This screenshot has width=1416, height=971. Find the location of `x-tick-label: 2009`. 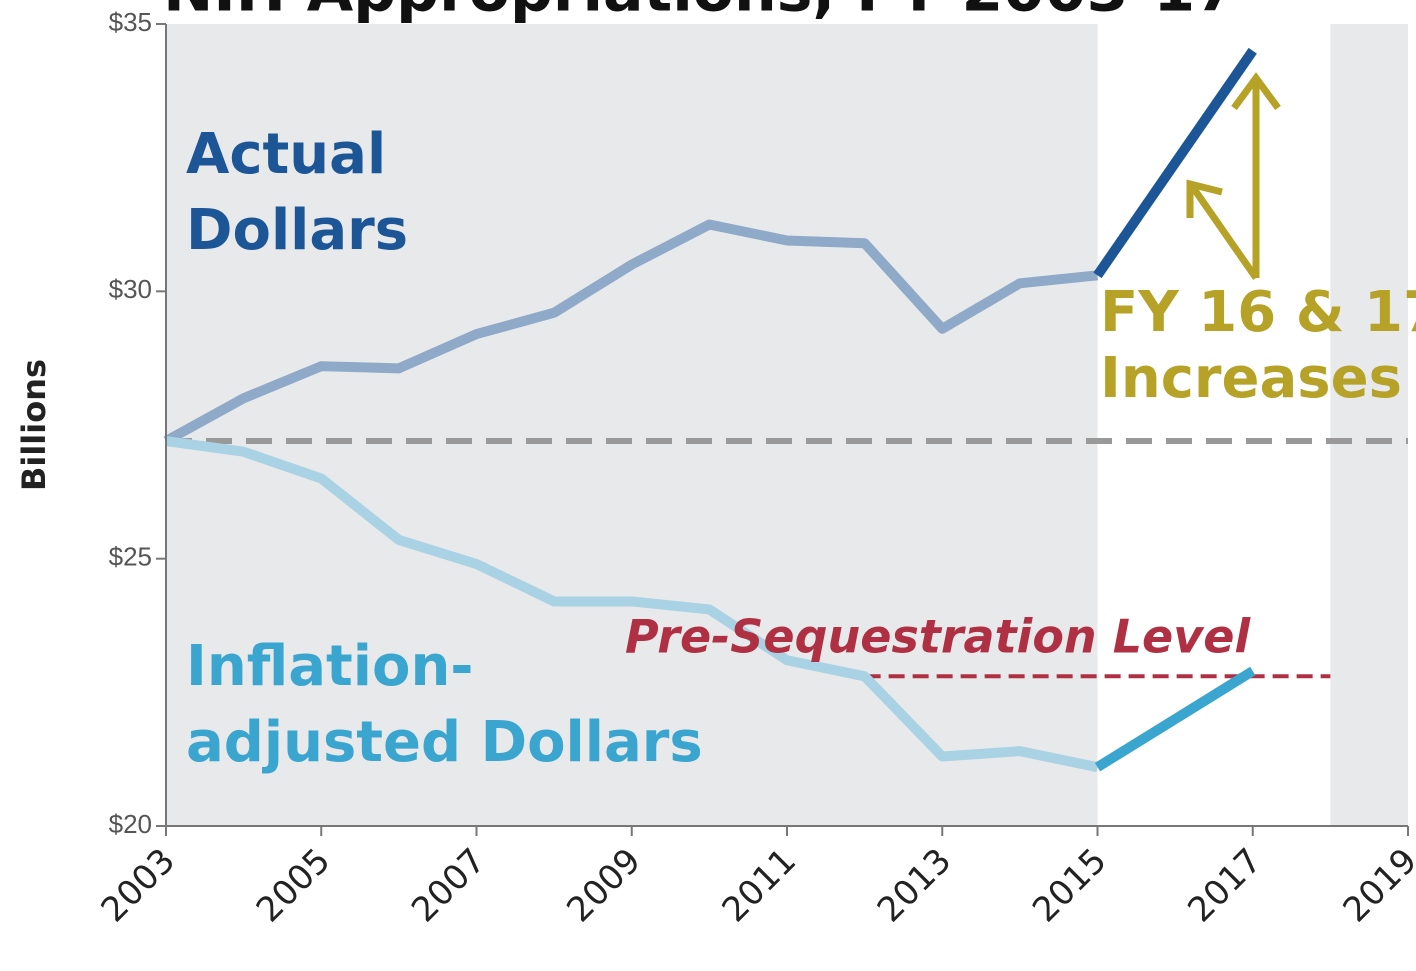

x-tick-label: 2009 is located at coordinates (603, 885).